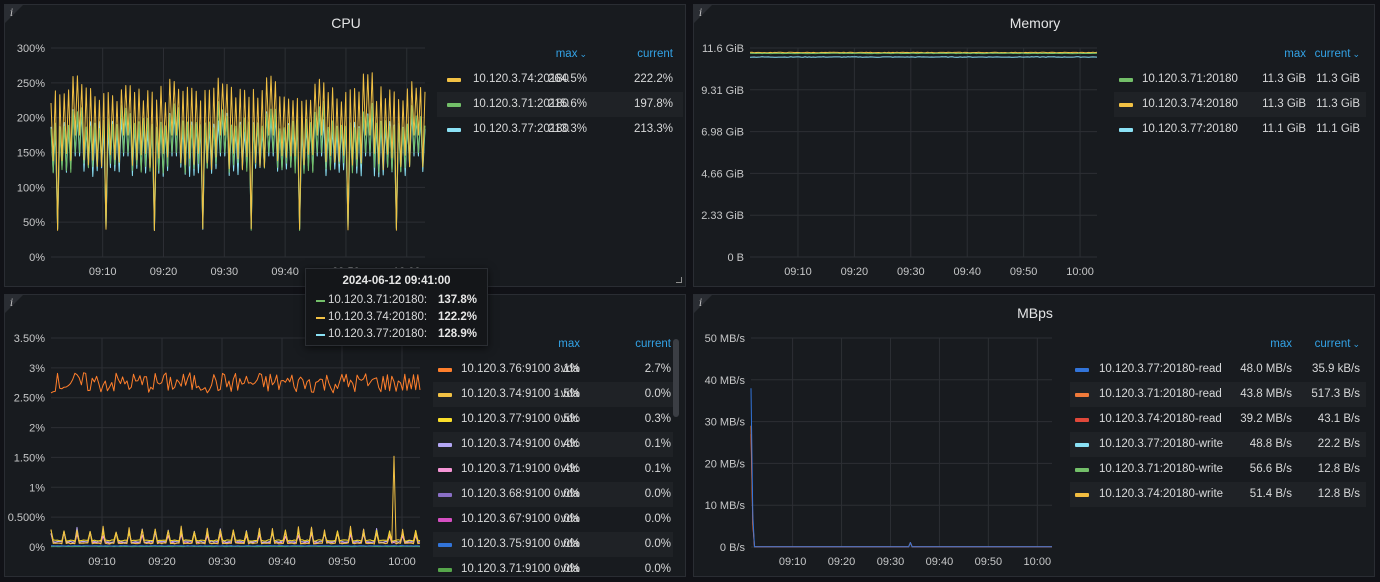  I want to click on legend-row: 10.120.3.77:20180 213.3% 213.3%, so click(560, 129).